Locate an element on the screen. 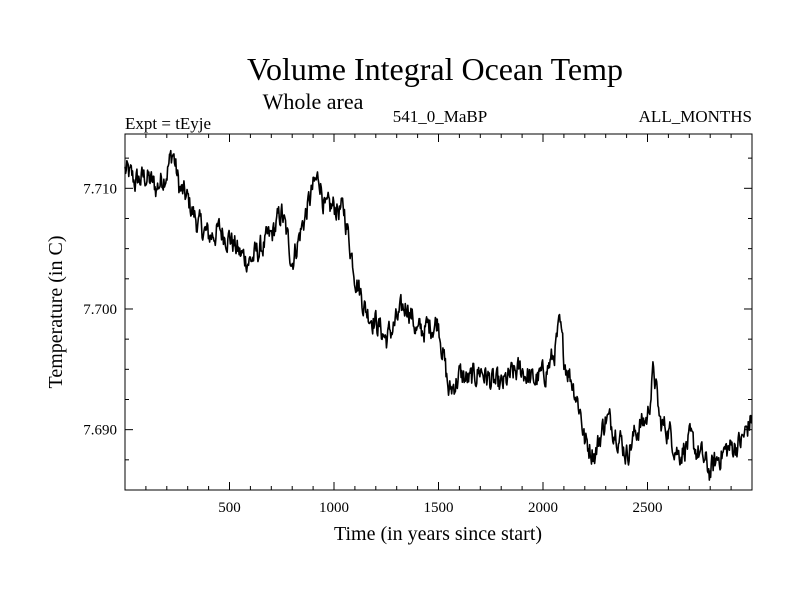 The width and height of the screenshot is (800, 600). x-tick-label: 500 is located at coordinates (229, 508).